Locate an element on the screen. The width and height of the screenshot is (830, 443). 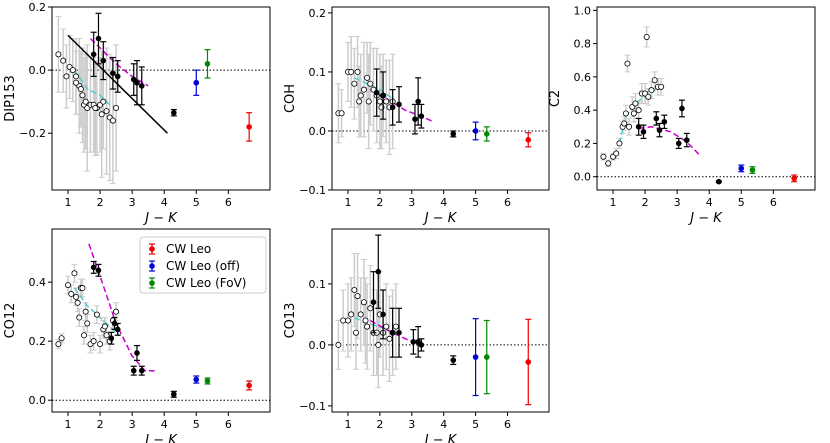
plot-area is located at coordinates (440, 320).